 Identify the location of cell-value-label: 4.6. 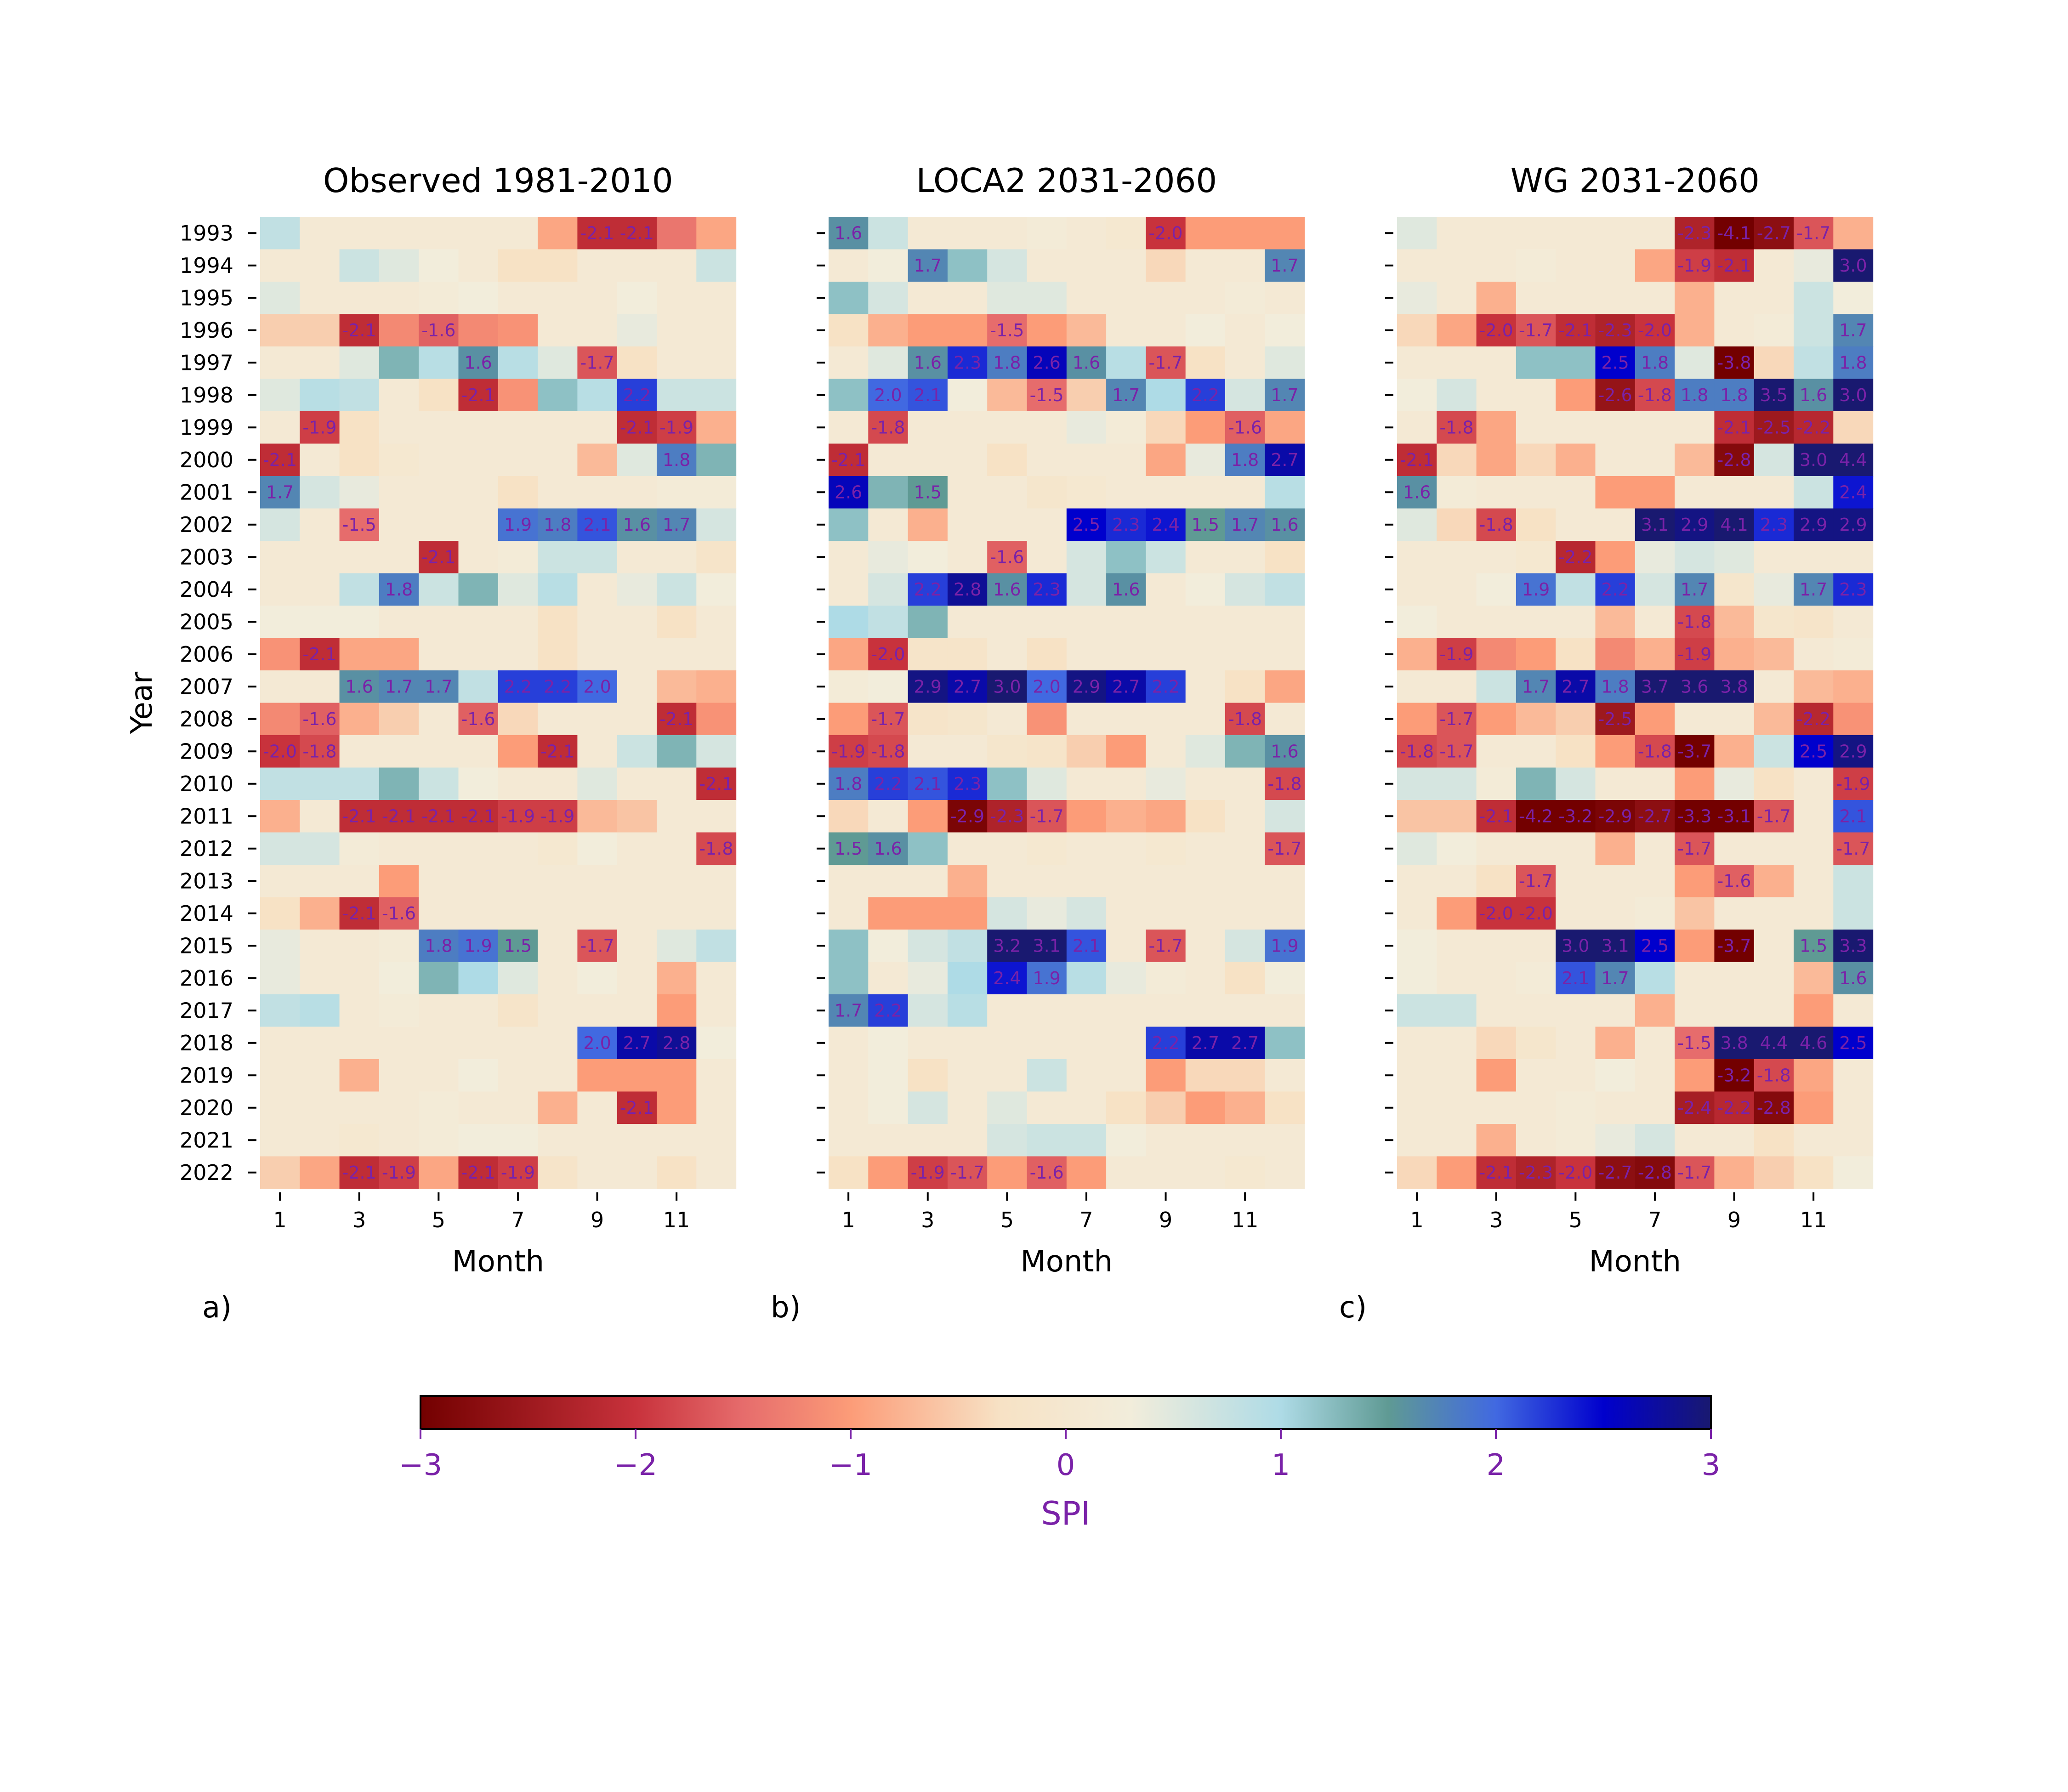
(1813, 1043).